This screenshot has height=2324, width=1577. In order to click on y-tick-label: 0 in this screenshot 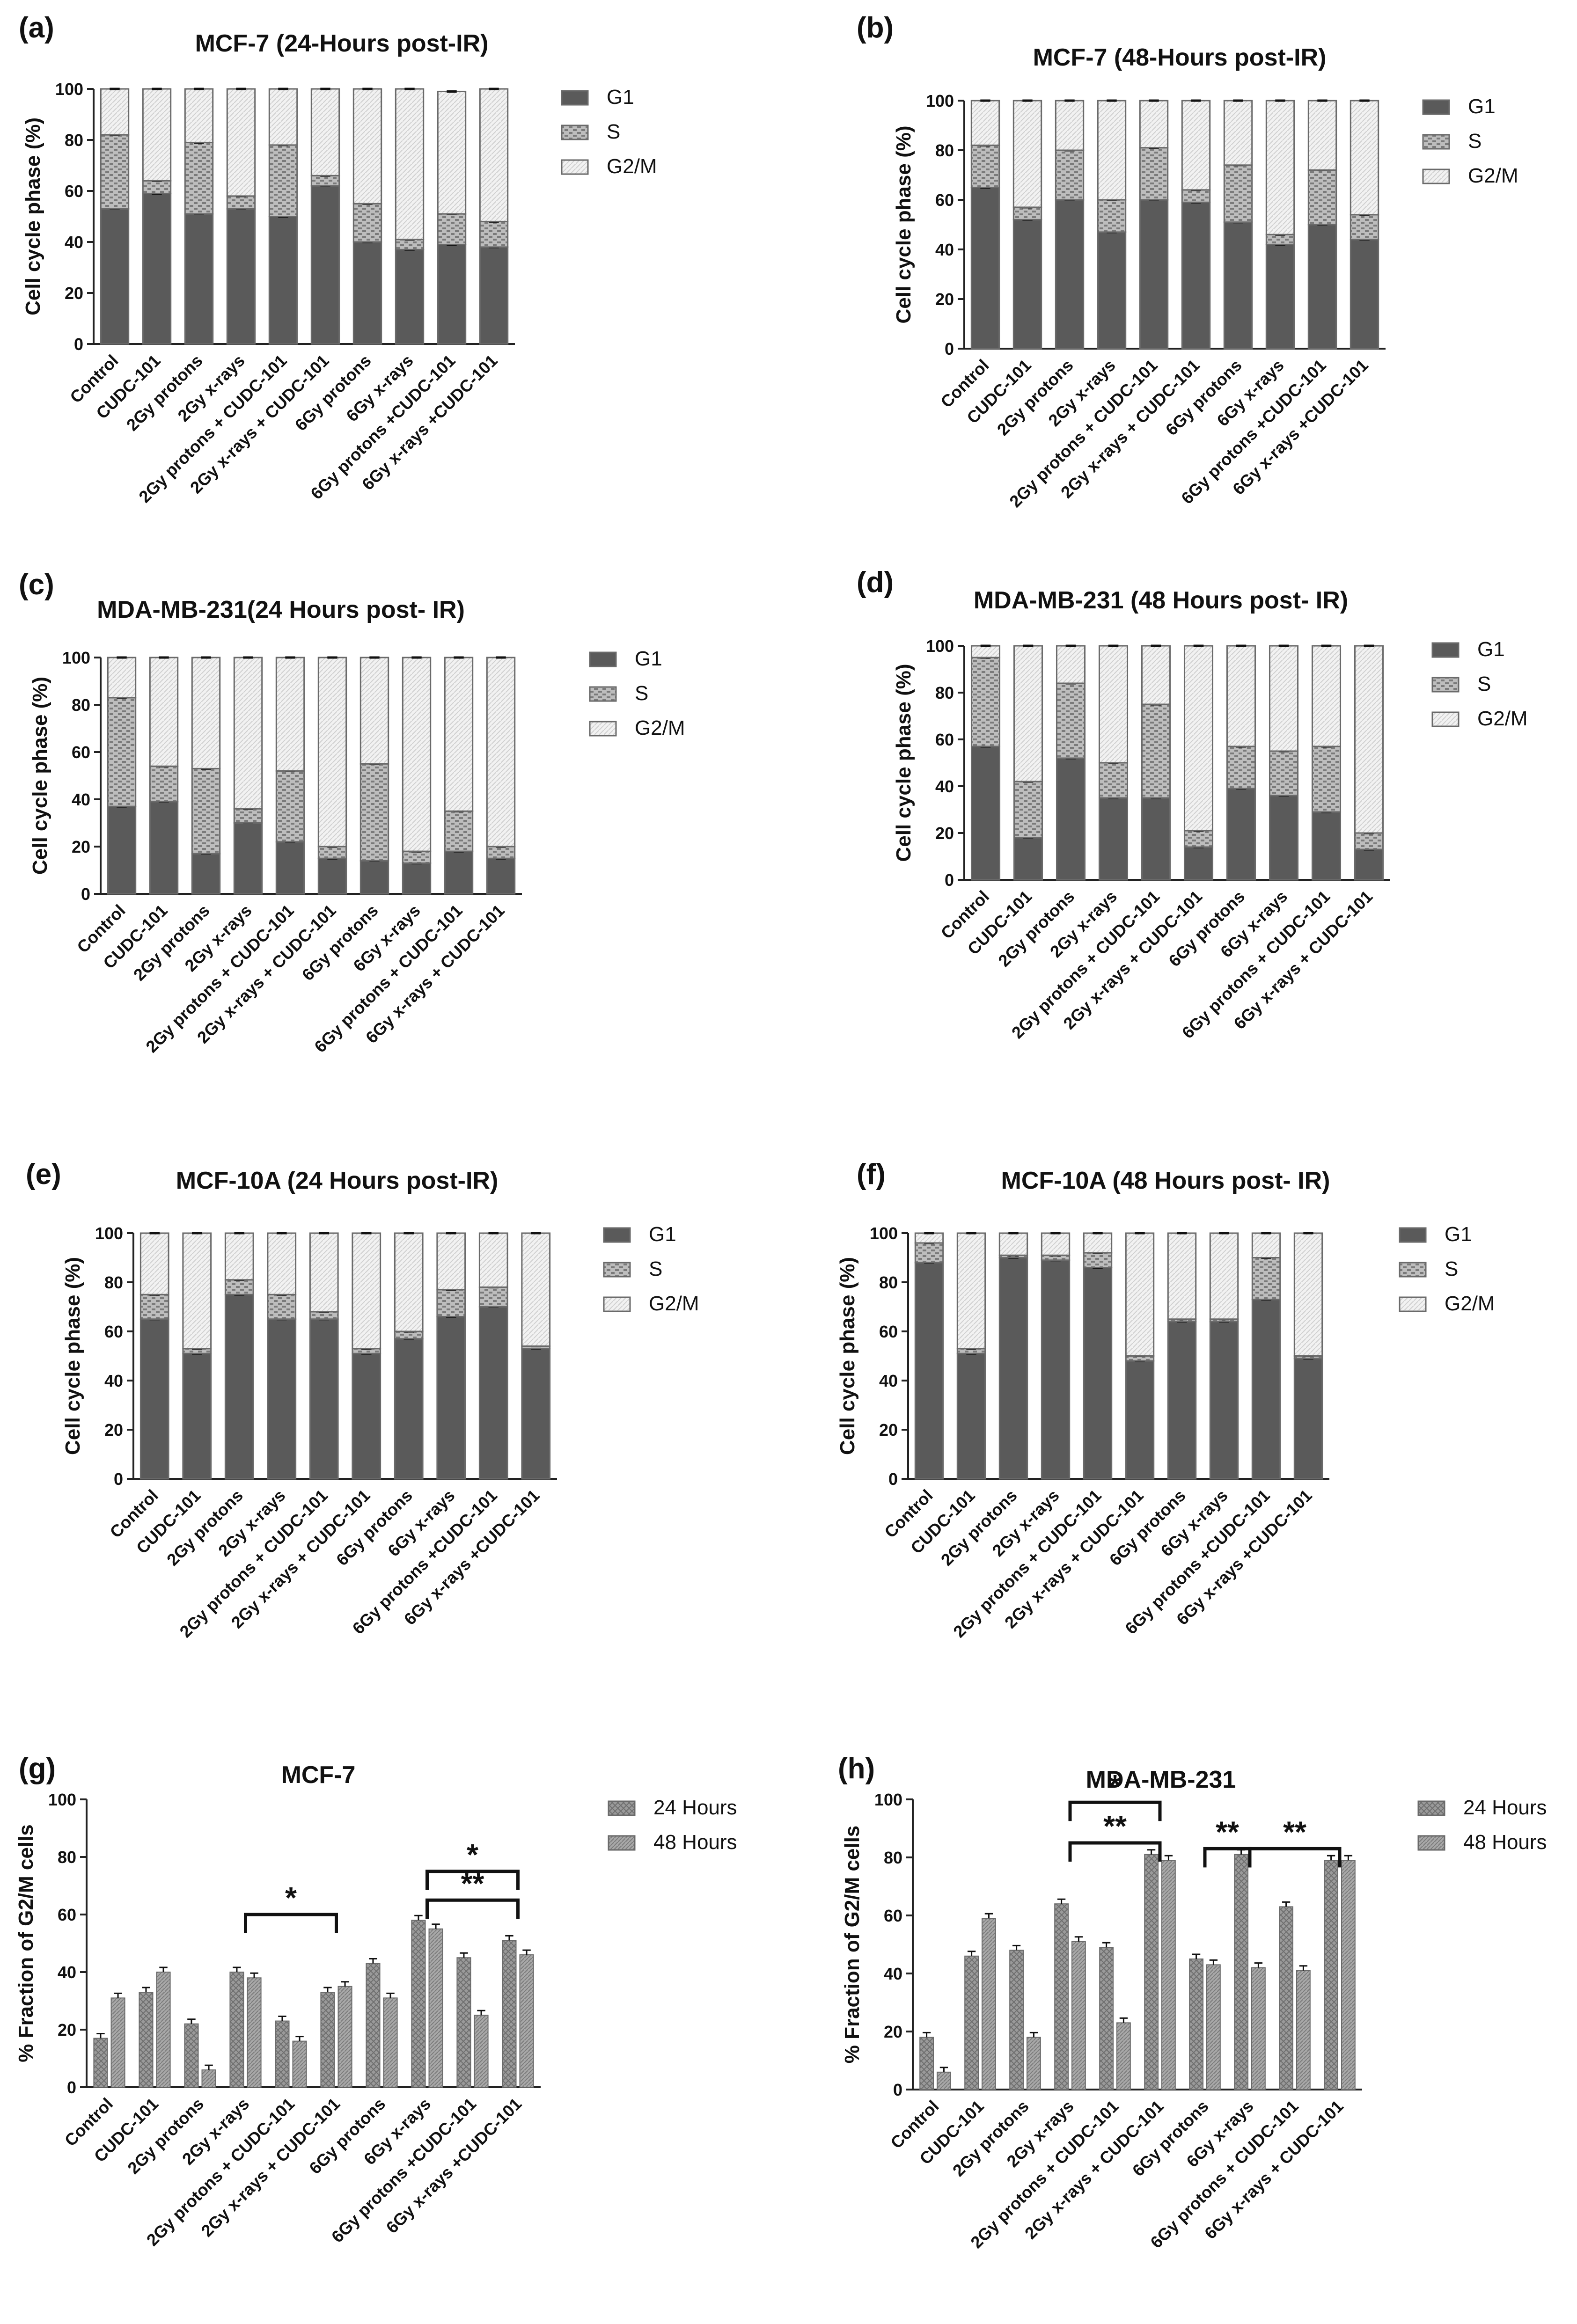, I will do `click(897, 2089)`.